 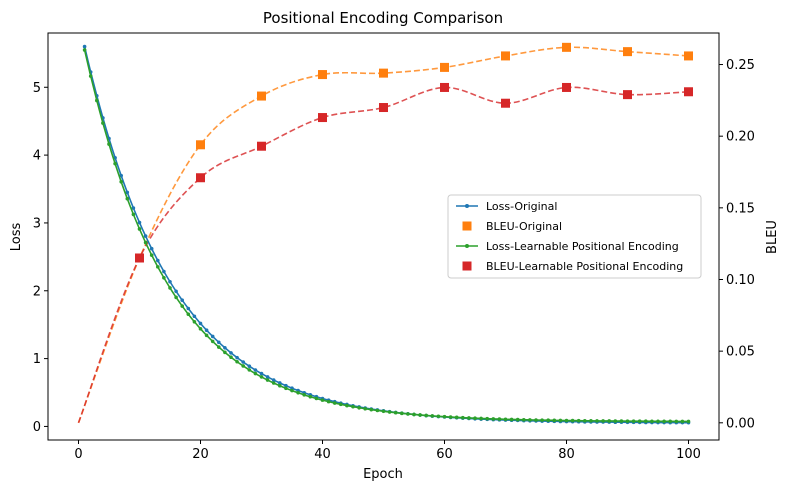 What do you see at coordinates (200, 454) in the screenshot?
I see `x-tick-label-1: 20` at bounding box center [200, 454].